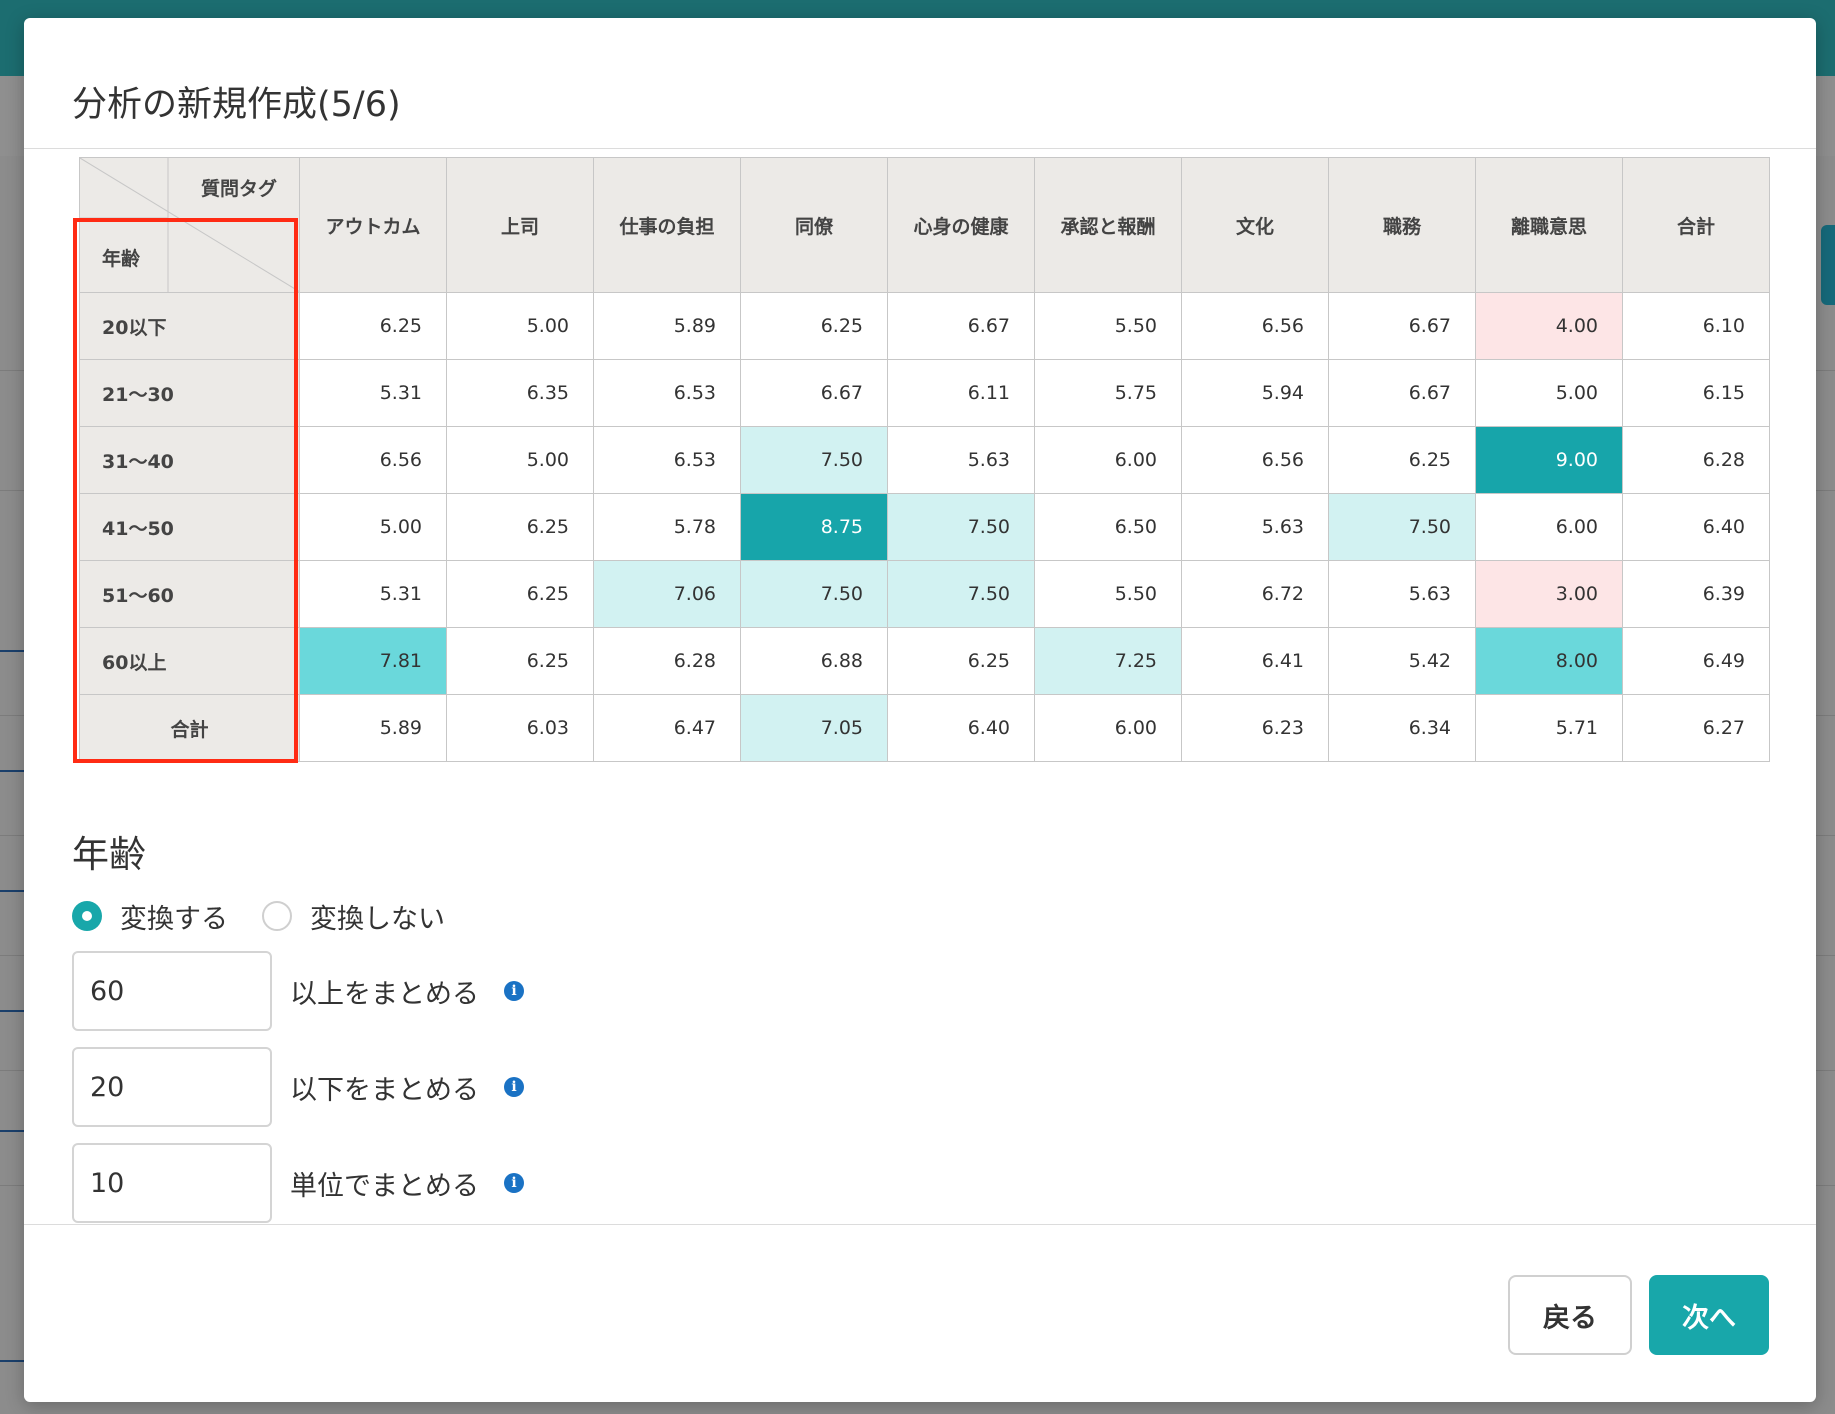 The width and height of the screenshot is (1835, 1414). I want to click on upper-limit-input, so click(172, 991).